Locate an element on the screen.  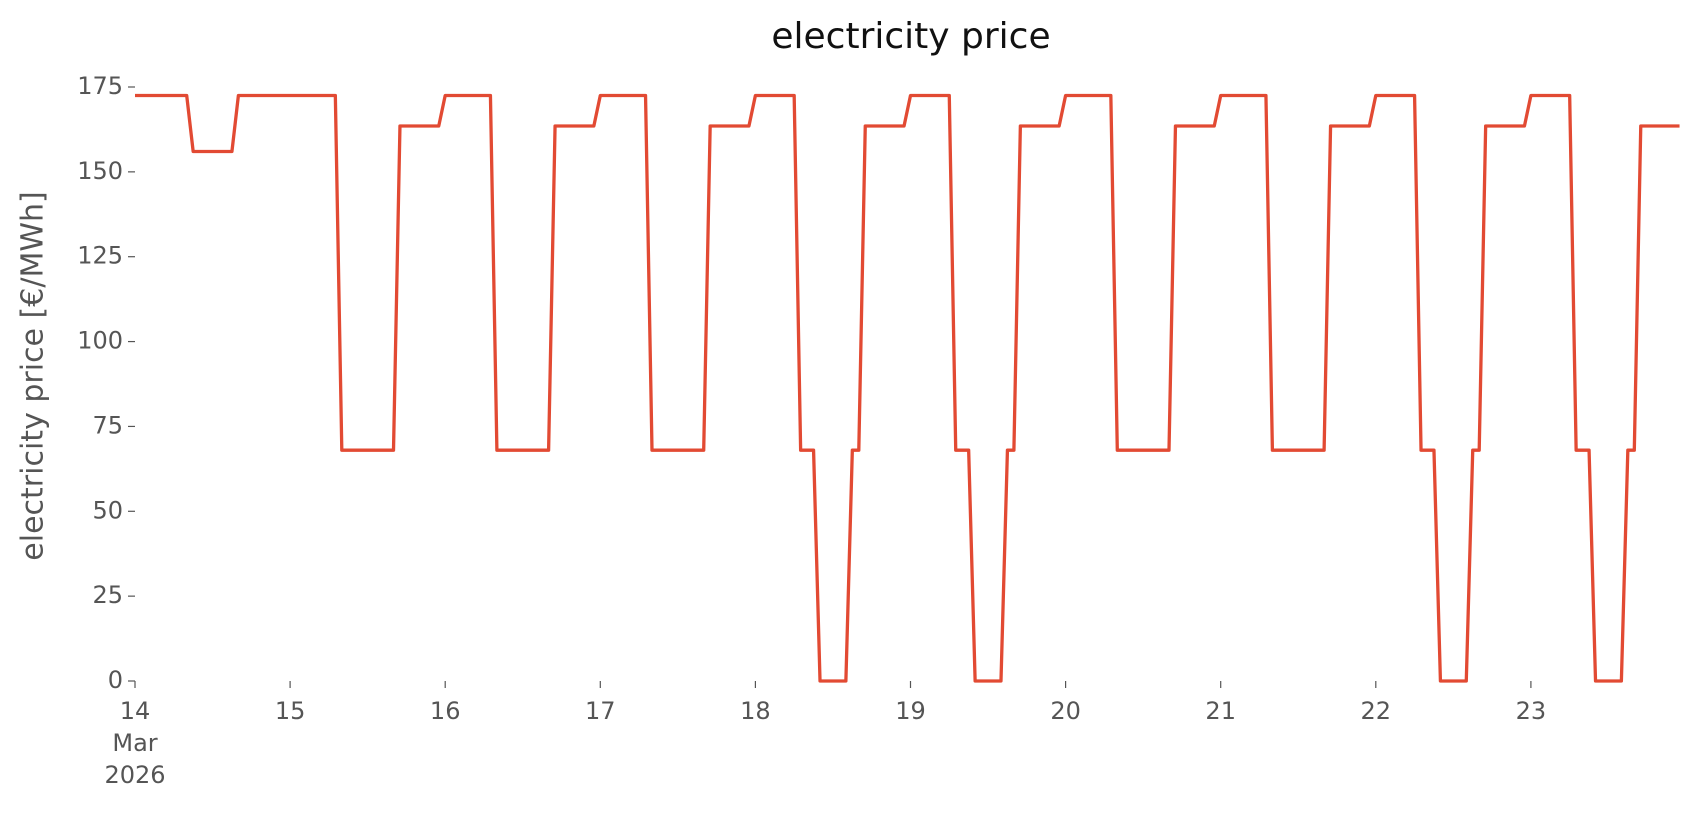
x-tick-label: 16 is located at coordinates (445, 711).